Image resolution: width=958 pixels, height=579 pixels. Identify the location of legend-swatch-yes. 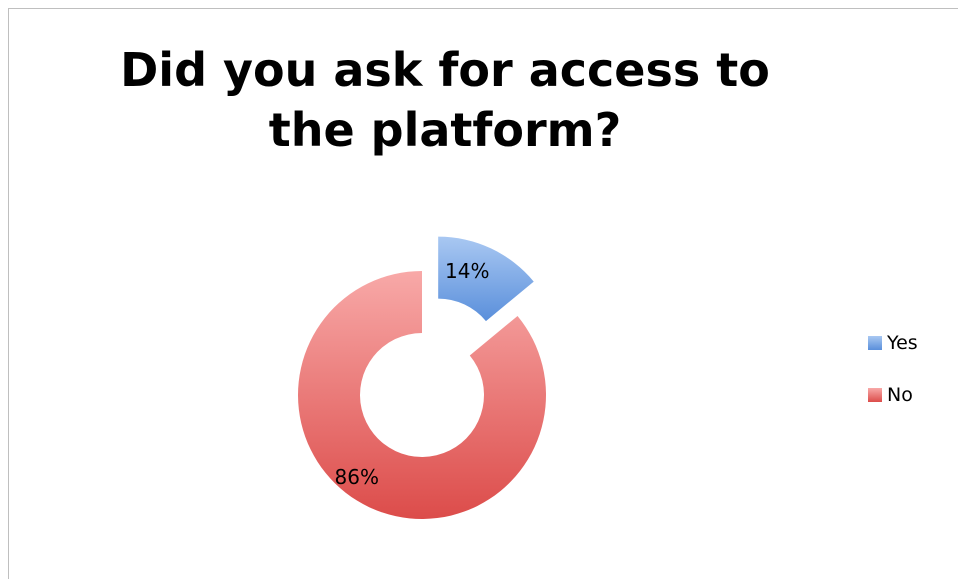
(875, 343).